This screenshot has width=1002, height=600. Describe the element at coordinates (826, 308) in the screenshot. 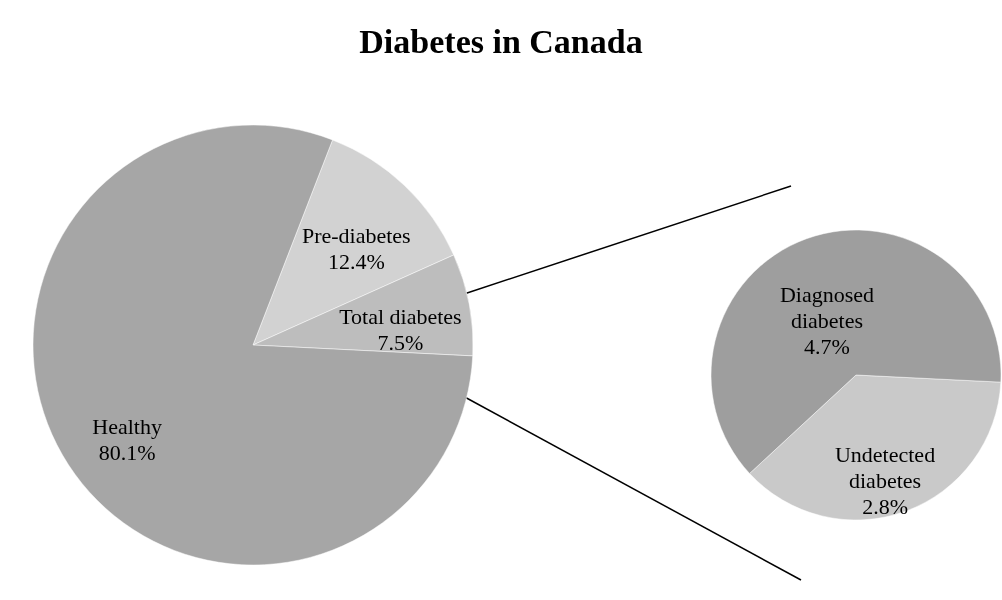

I see `slice-label: Diagnosed diabetes` at that location.